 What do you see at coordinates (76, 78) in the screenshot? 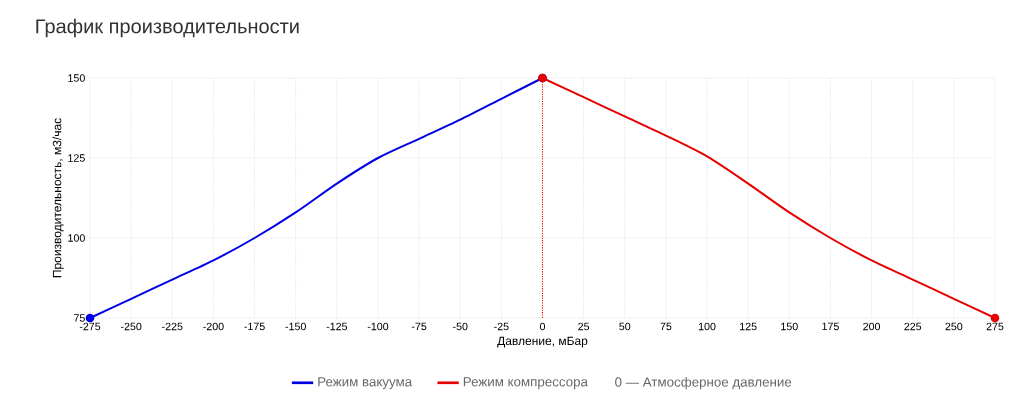
I see `y-tick-label: 150` at bounding box center [76, 78].